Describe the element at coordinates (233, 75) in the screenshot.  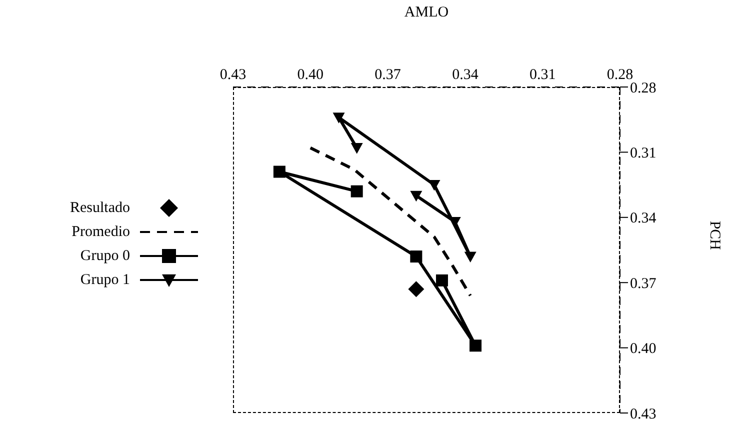
I see `x-tick-label: 0.43` at that location.